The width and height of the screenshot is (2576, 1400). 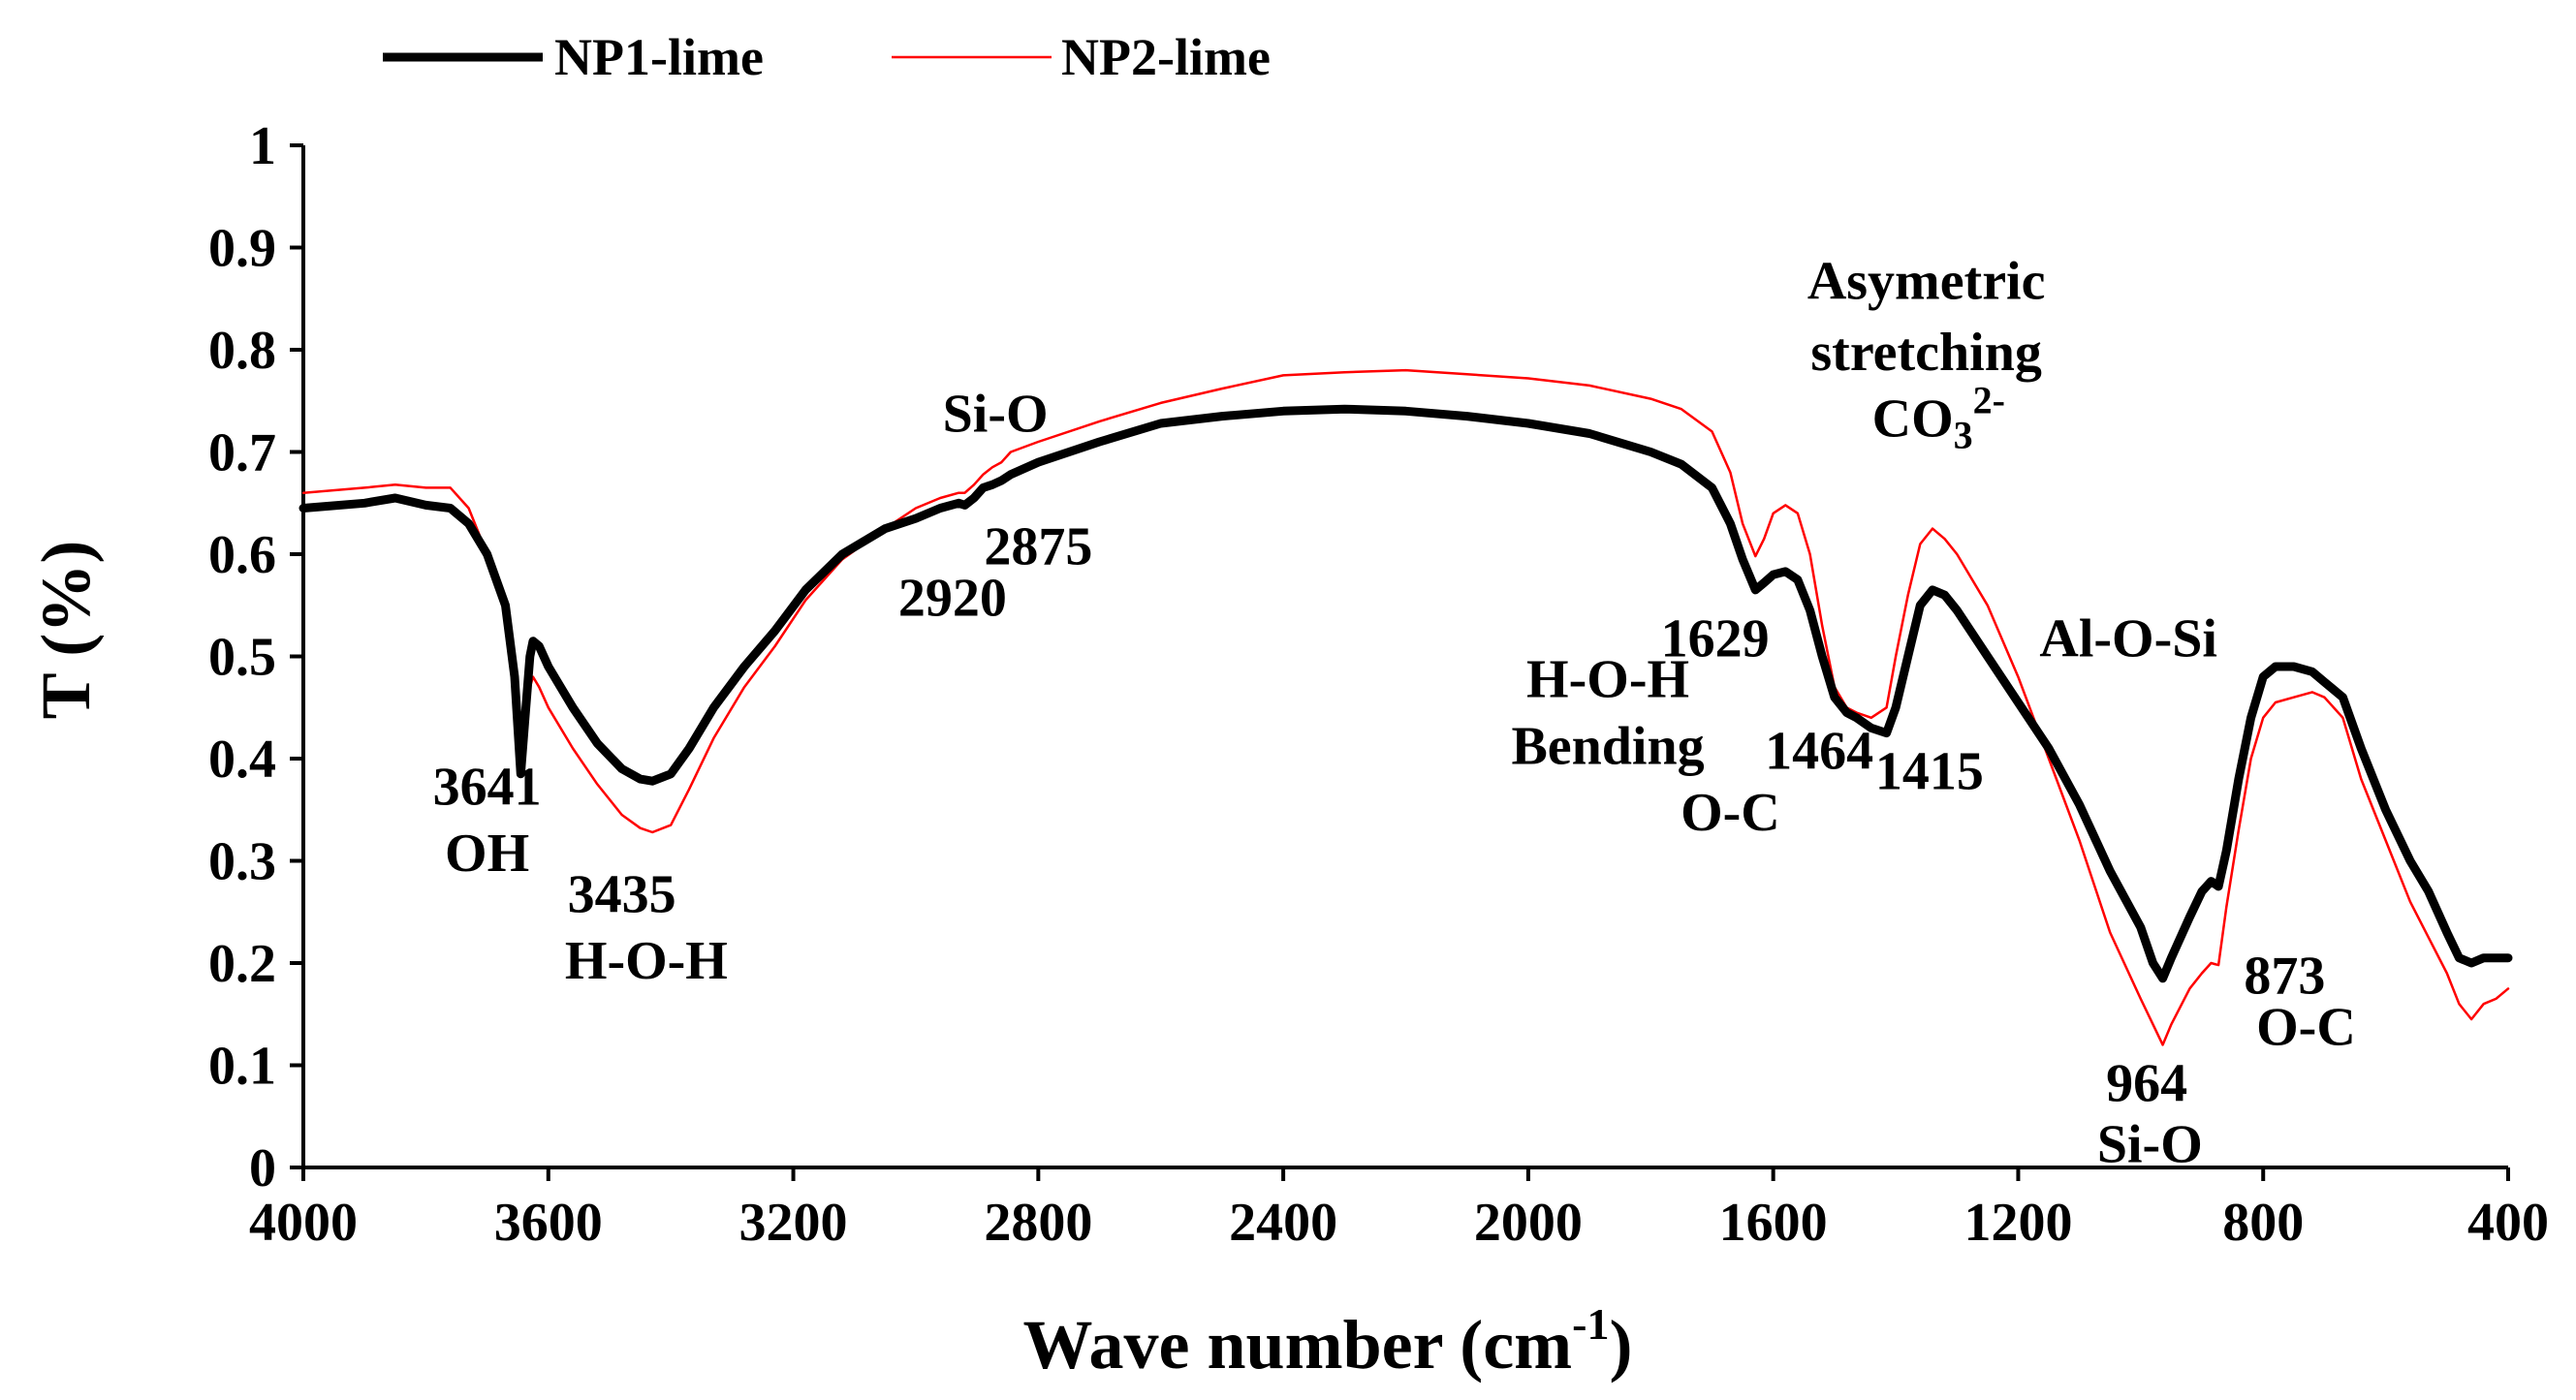 What do you see at coordinates (262, 146) in the screenshot?
I see `y-tick-label: 1` at bounding box center [262, 146].